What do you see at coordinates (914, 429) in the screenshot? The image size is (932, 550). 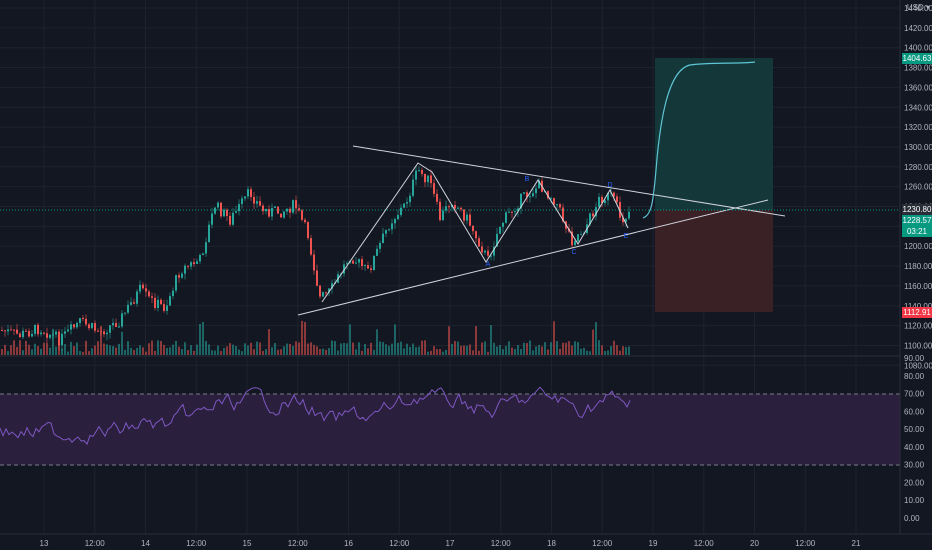 I see `rsi-tick-label: 50.00` at bounding box center [914, 429].